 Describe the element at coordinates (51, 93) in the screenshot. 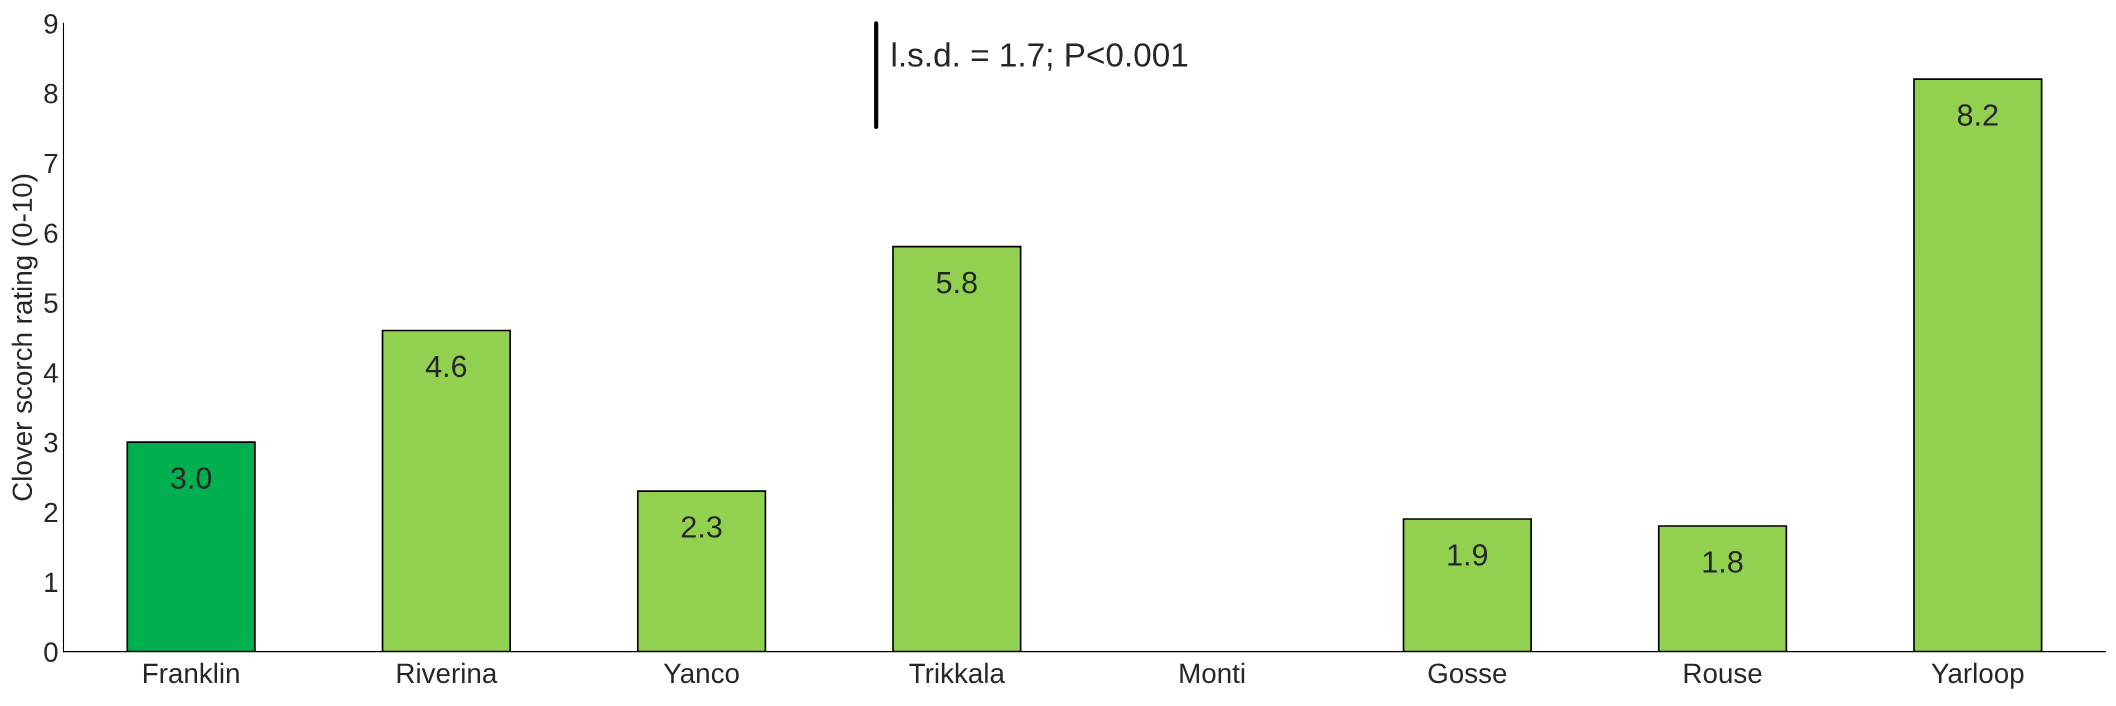

I see `y-tick-label: 8` at that location.